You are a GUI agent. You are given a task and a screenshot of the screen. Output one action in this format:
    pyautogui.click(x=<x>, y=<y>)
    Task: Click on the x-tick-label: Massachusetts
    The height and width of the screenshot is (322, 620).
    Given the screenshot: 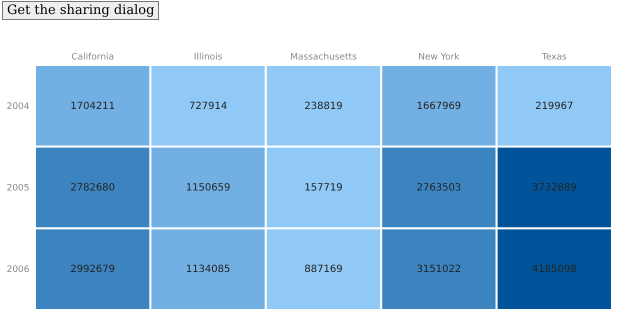 What is the action you would take?
    pyautogui.click(x=324, y=57)
    